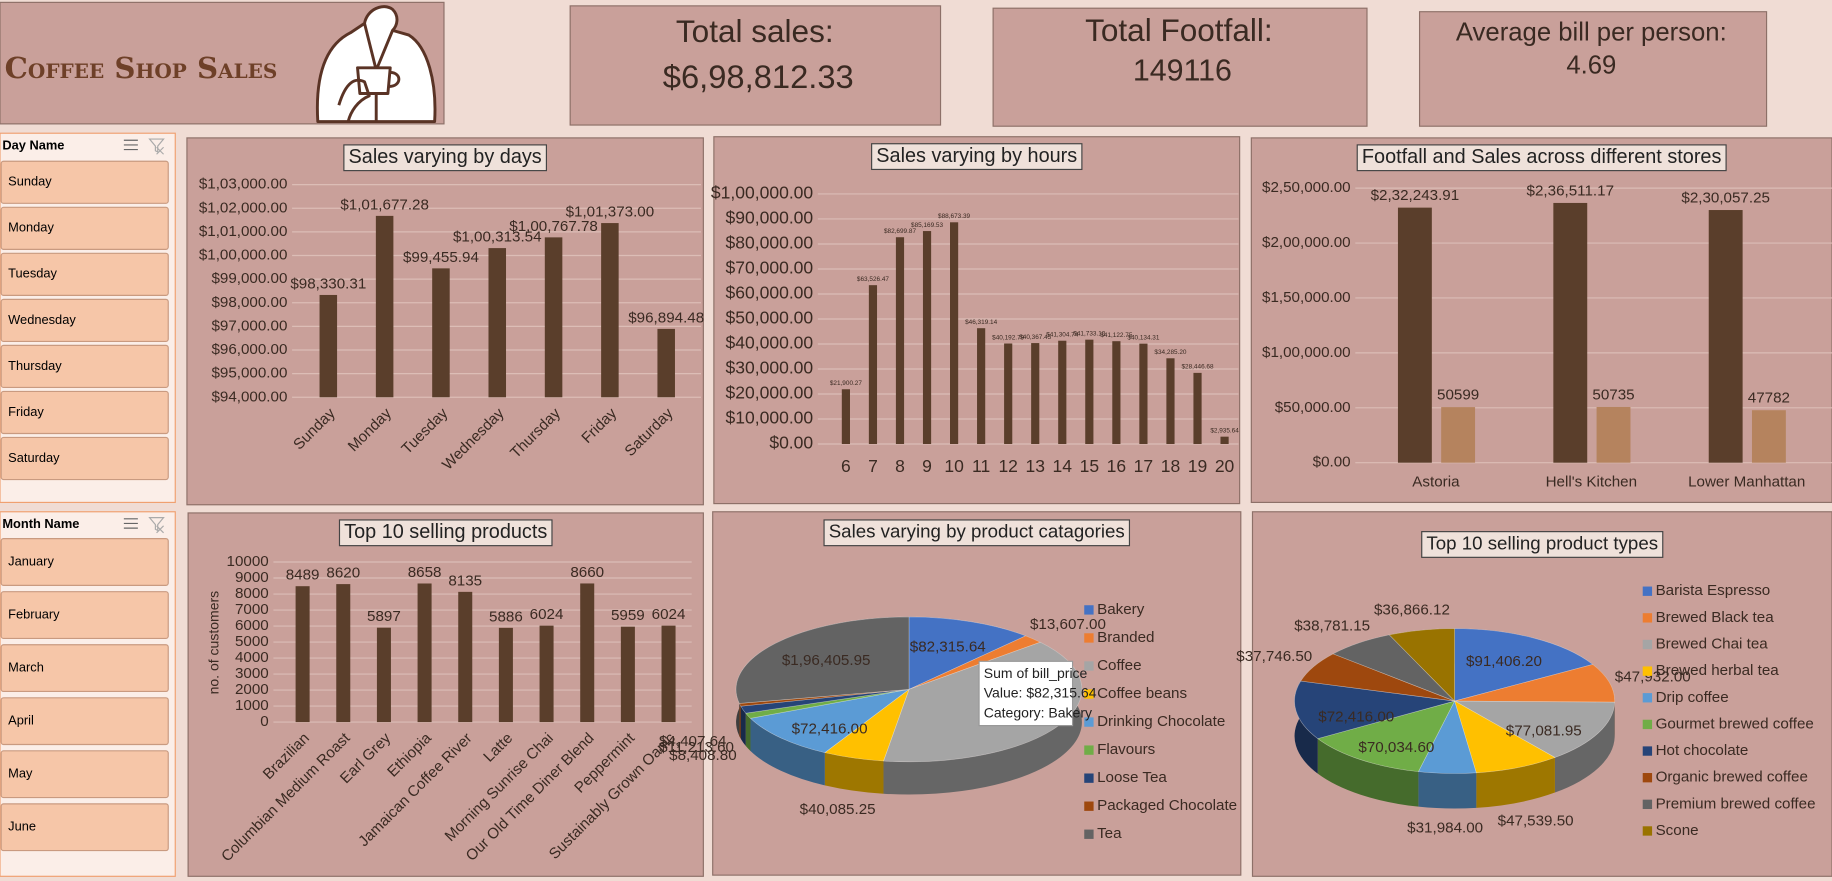 The height and width of the screenshot is (881, 1832). What do you see at coordinates (33, 144) in the screenshot?
I see `slicer-title: Day Name` at bounding box center [33, 144].